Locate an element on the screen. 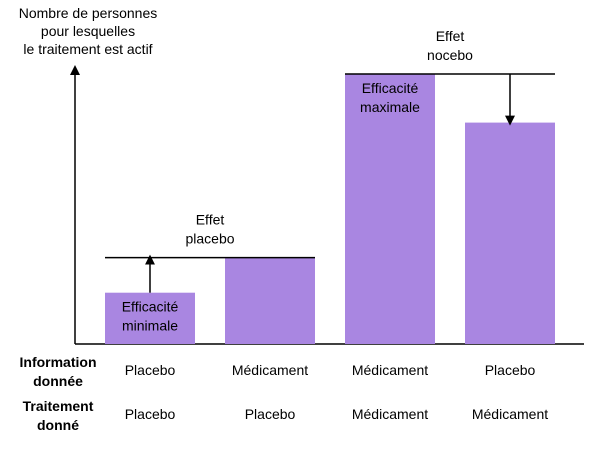  y-axis-label: Nombre de personnes is located at coordinates (88, 13).